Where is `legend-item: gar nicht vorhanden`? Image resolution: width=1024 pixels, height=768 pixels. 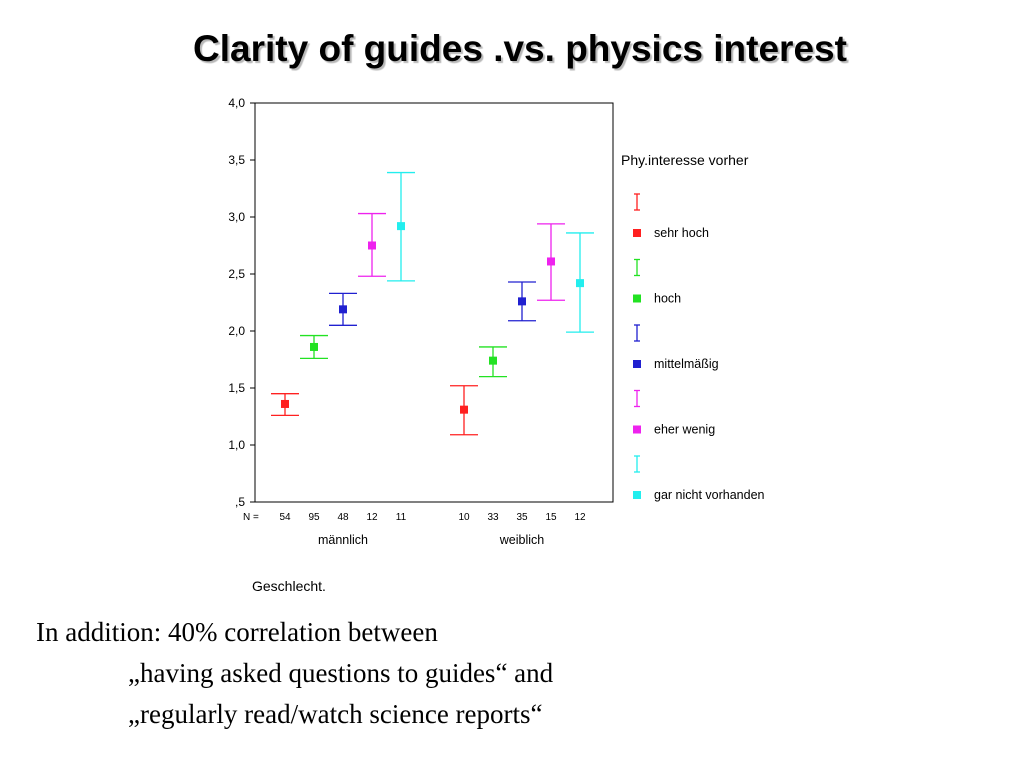
legend-item: gar nicht vorhanden is located at coordinates (699, 478).